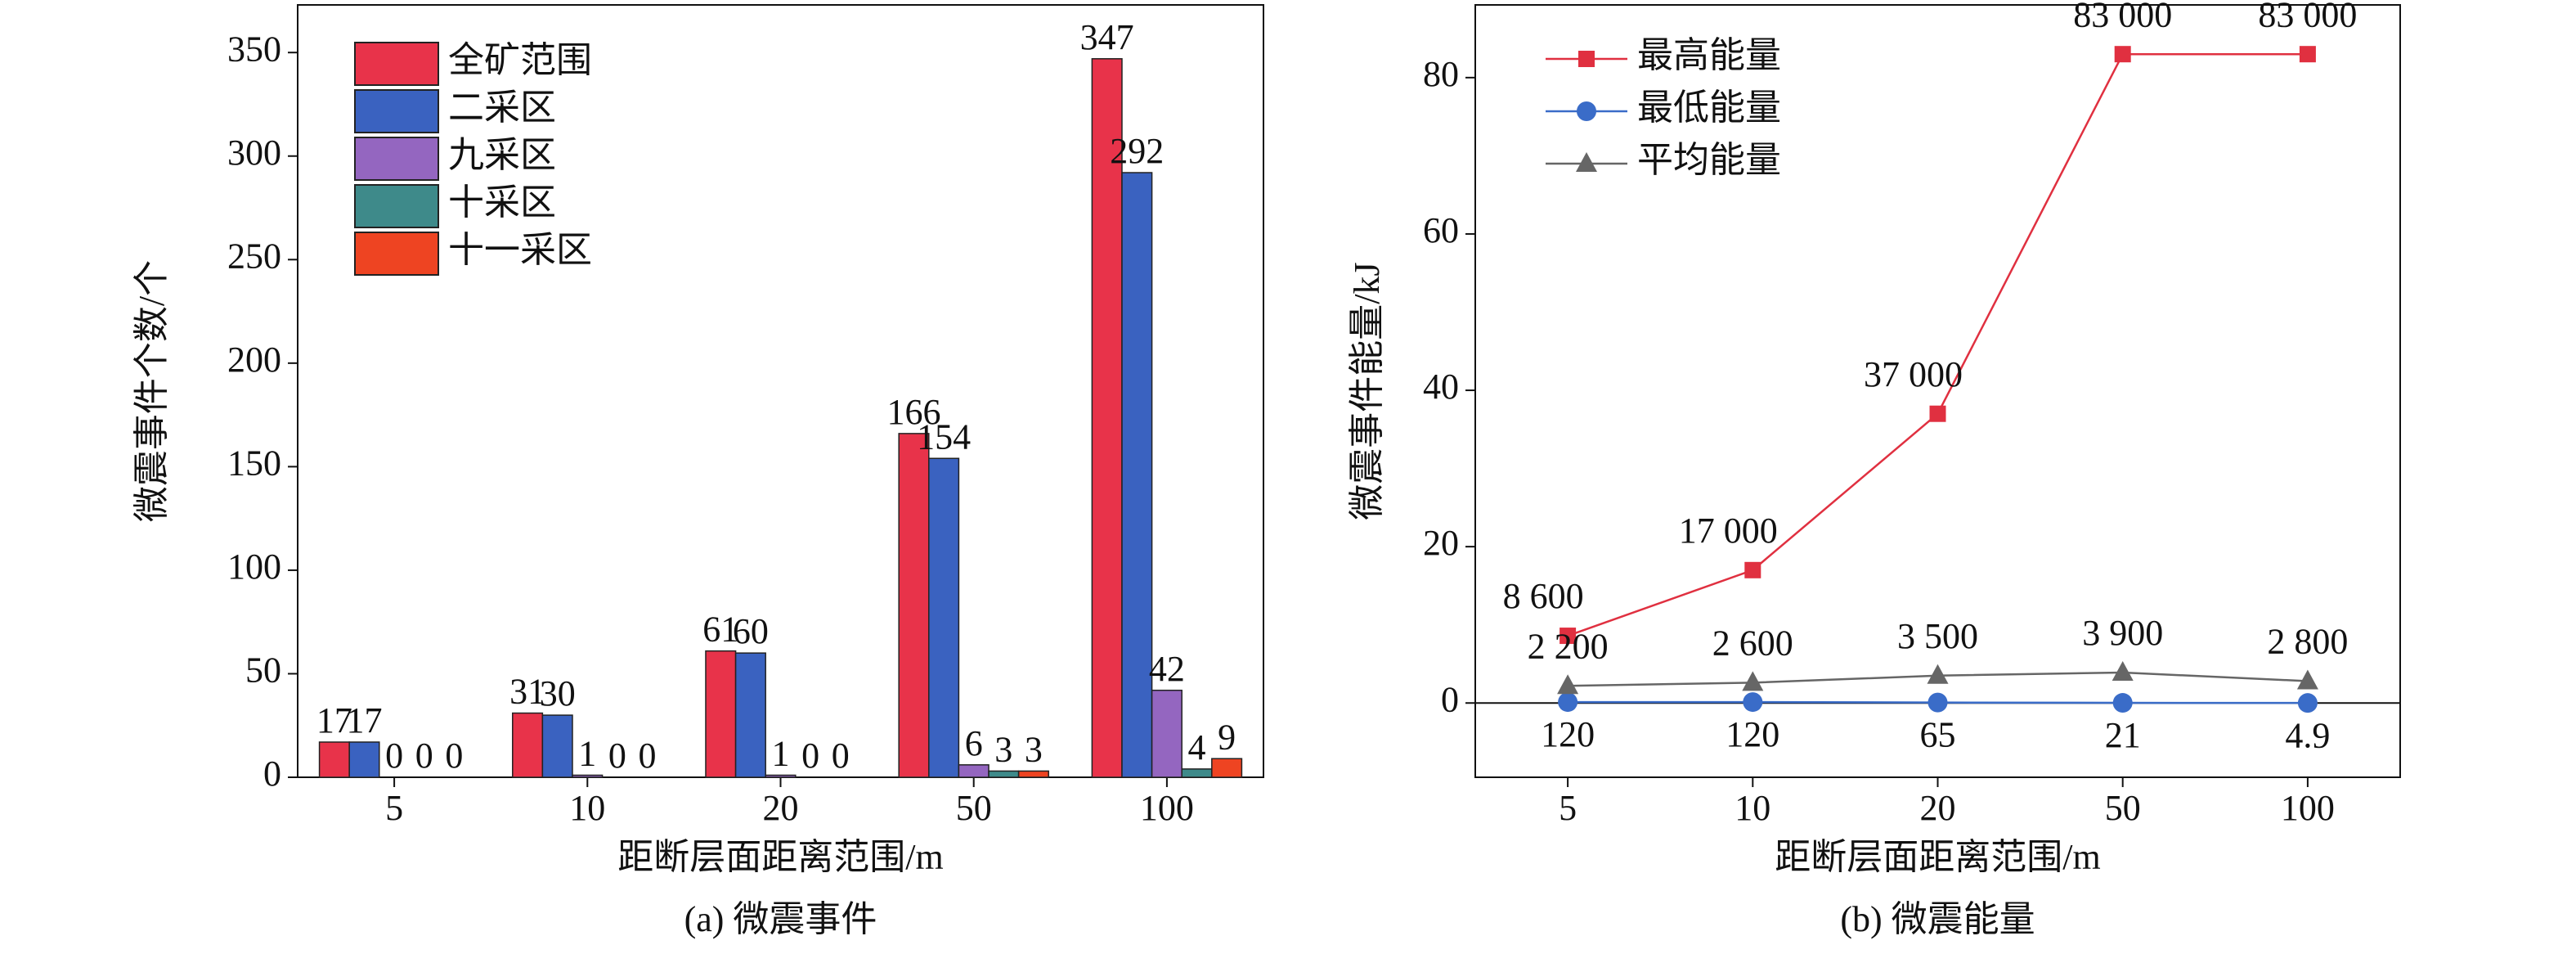 The height and width of the screenshot is (954, 2576). Describe the element at coordinates (1137, 151) in the screenshot. I see `value-label: 292` at that location.